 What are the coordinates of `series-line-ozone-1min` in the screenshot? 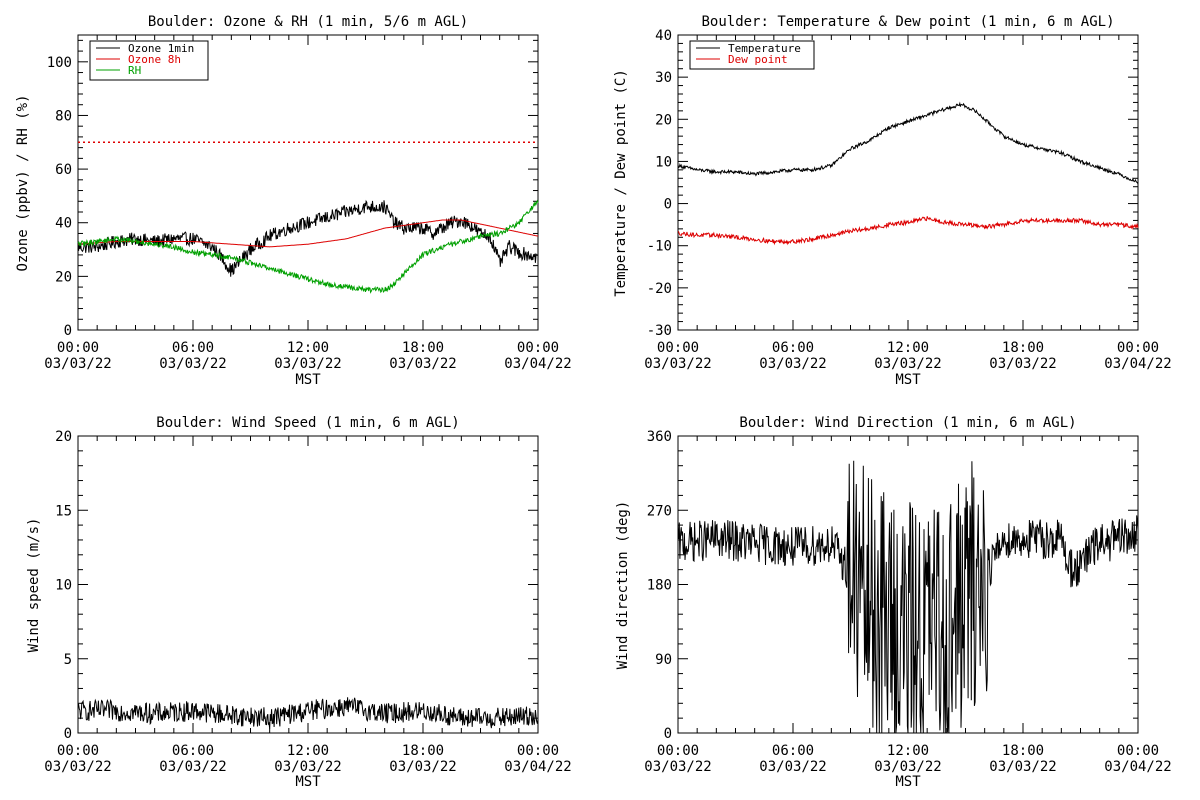 It's located at (308, 238).